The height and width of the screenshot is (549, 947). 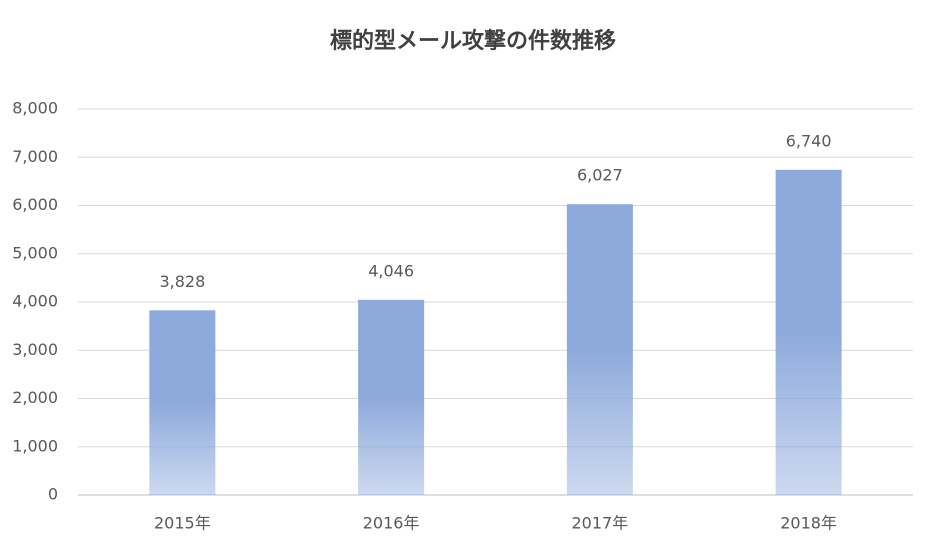 What do you see at coordinates (473, 41) in the screenshot?
I see `chart-title: 標的型メール攻撃の件数推移` at bounding box center [473, 41].